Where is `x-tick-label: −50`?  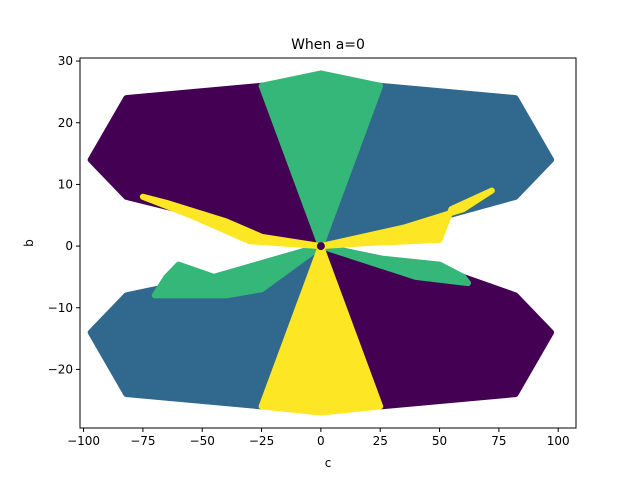
x-tick-label: −50 is located at coordinates (202, 441).